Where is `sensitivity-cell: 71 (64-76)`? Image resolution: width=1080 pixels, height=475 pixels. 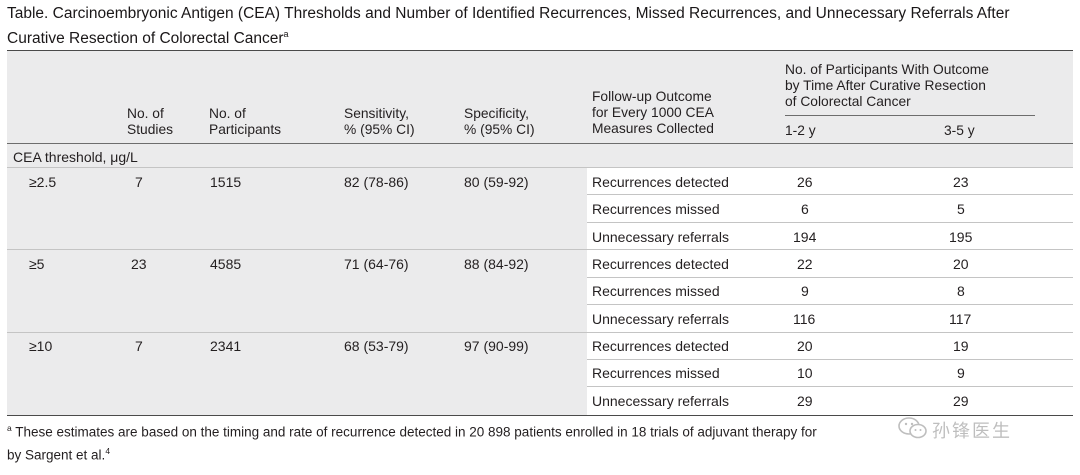
sensitivity-cell: 71 (64-76) is located at coordinates (376, 264).